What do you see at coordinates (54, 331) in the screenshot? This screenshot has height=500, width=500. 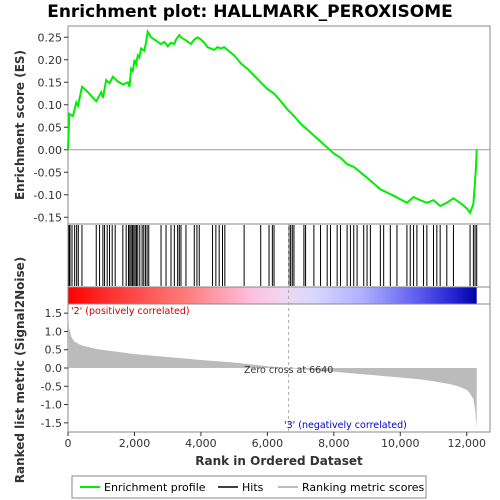 I see `metric-y-tick-label: 1.0` at bounding box center [54, 331].